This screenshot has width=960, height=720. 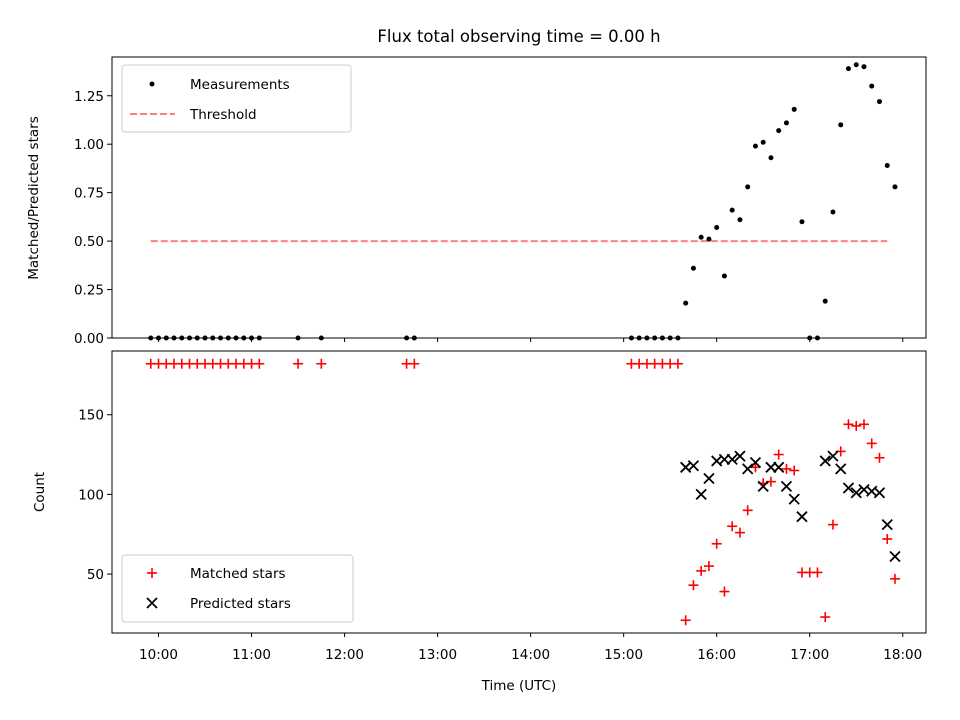 What do you see at coordinates (91, 416) in the screenshot?
I see `bottom-y-tick-label: 150` at bounding box center [91, 416].